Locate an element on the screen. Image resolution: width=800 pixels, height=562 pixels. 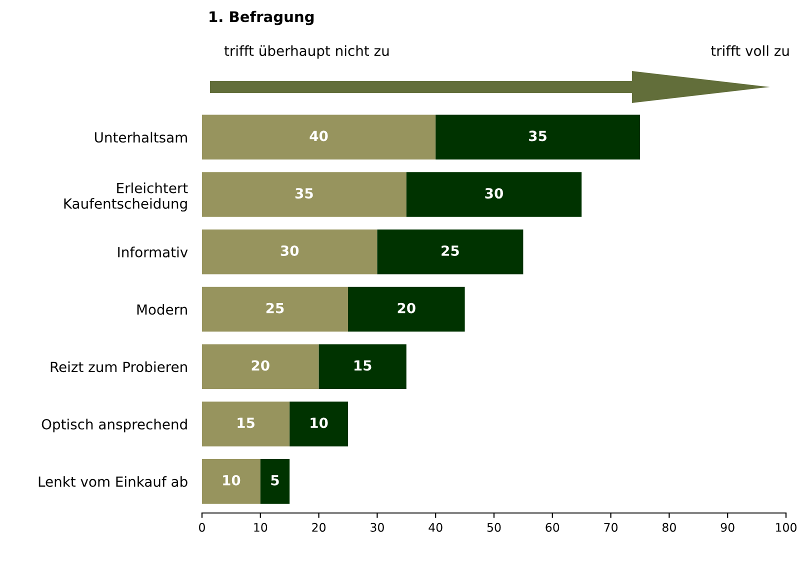
data-label: 40 is located at coordinates (319, 136).